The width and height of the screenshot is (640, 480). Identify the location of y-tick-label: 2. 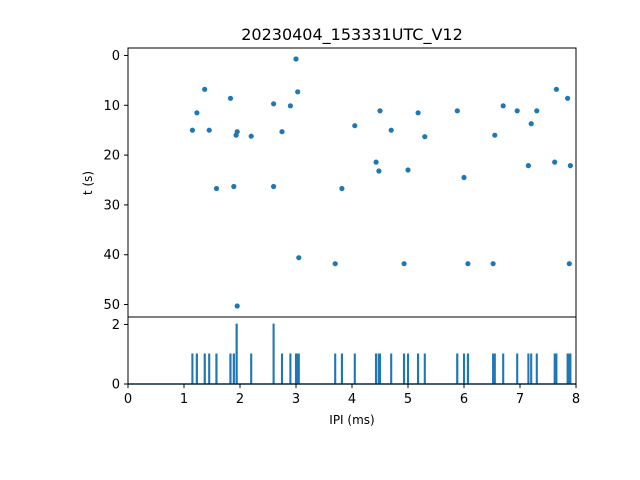
(116, 325).